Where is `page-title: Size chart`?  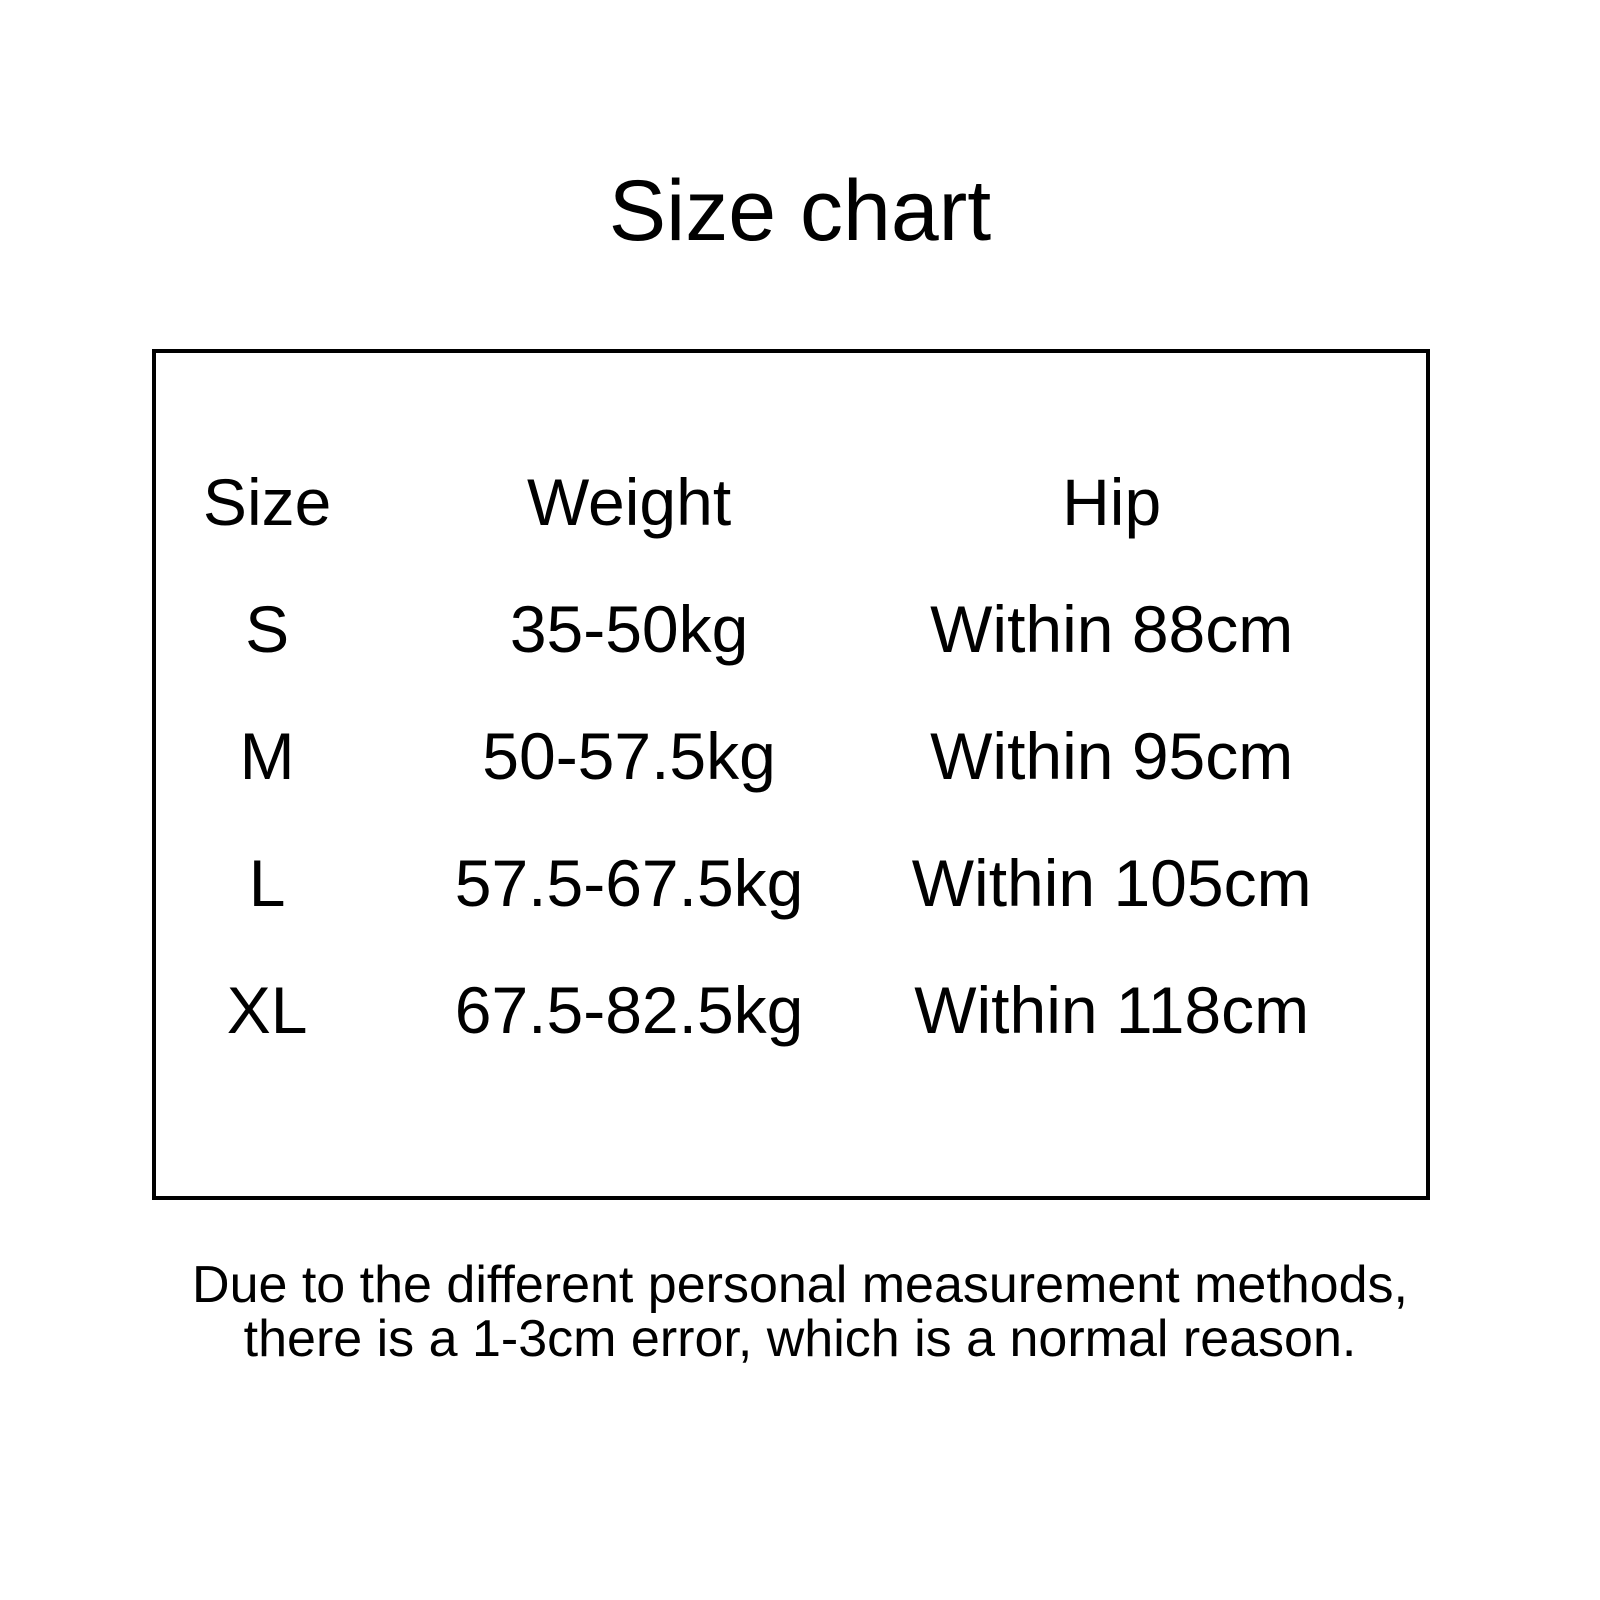
page-title: Size chart is located at coordinates (800, 211).